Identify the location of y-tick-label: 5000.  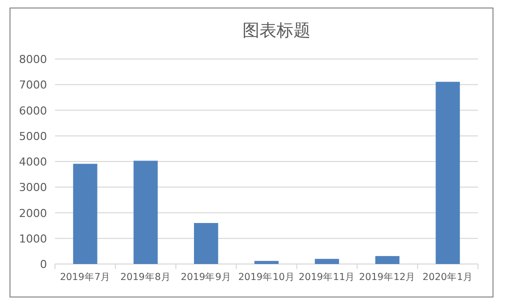
(33, 136).